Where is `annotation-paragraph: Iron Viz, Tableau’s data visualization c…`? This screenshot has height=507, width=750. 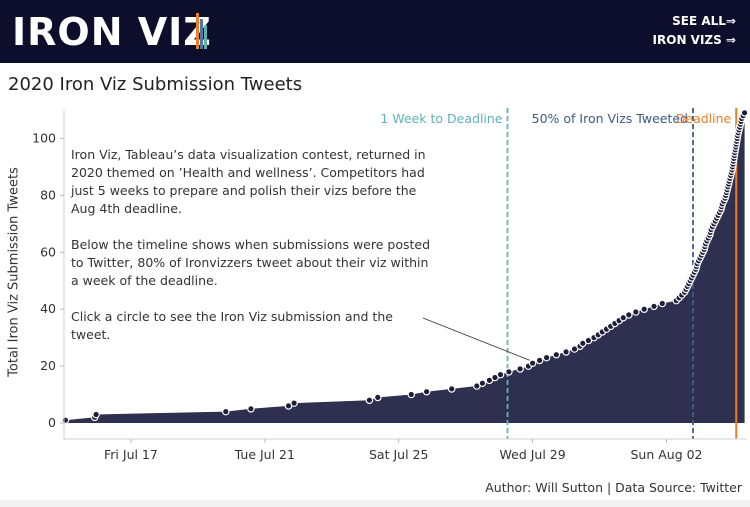 annotation-paragraph: Iron Viz, Tableau’s data visualization c… is located at coordinates (248, 181).